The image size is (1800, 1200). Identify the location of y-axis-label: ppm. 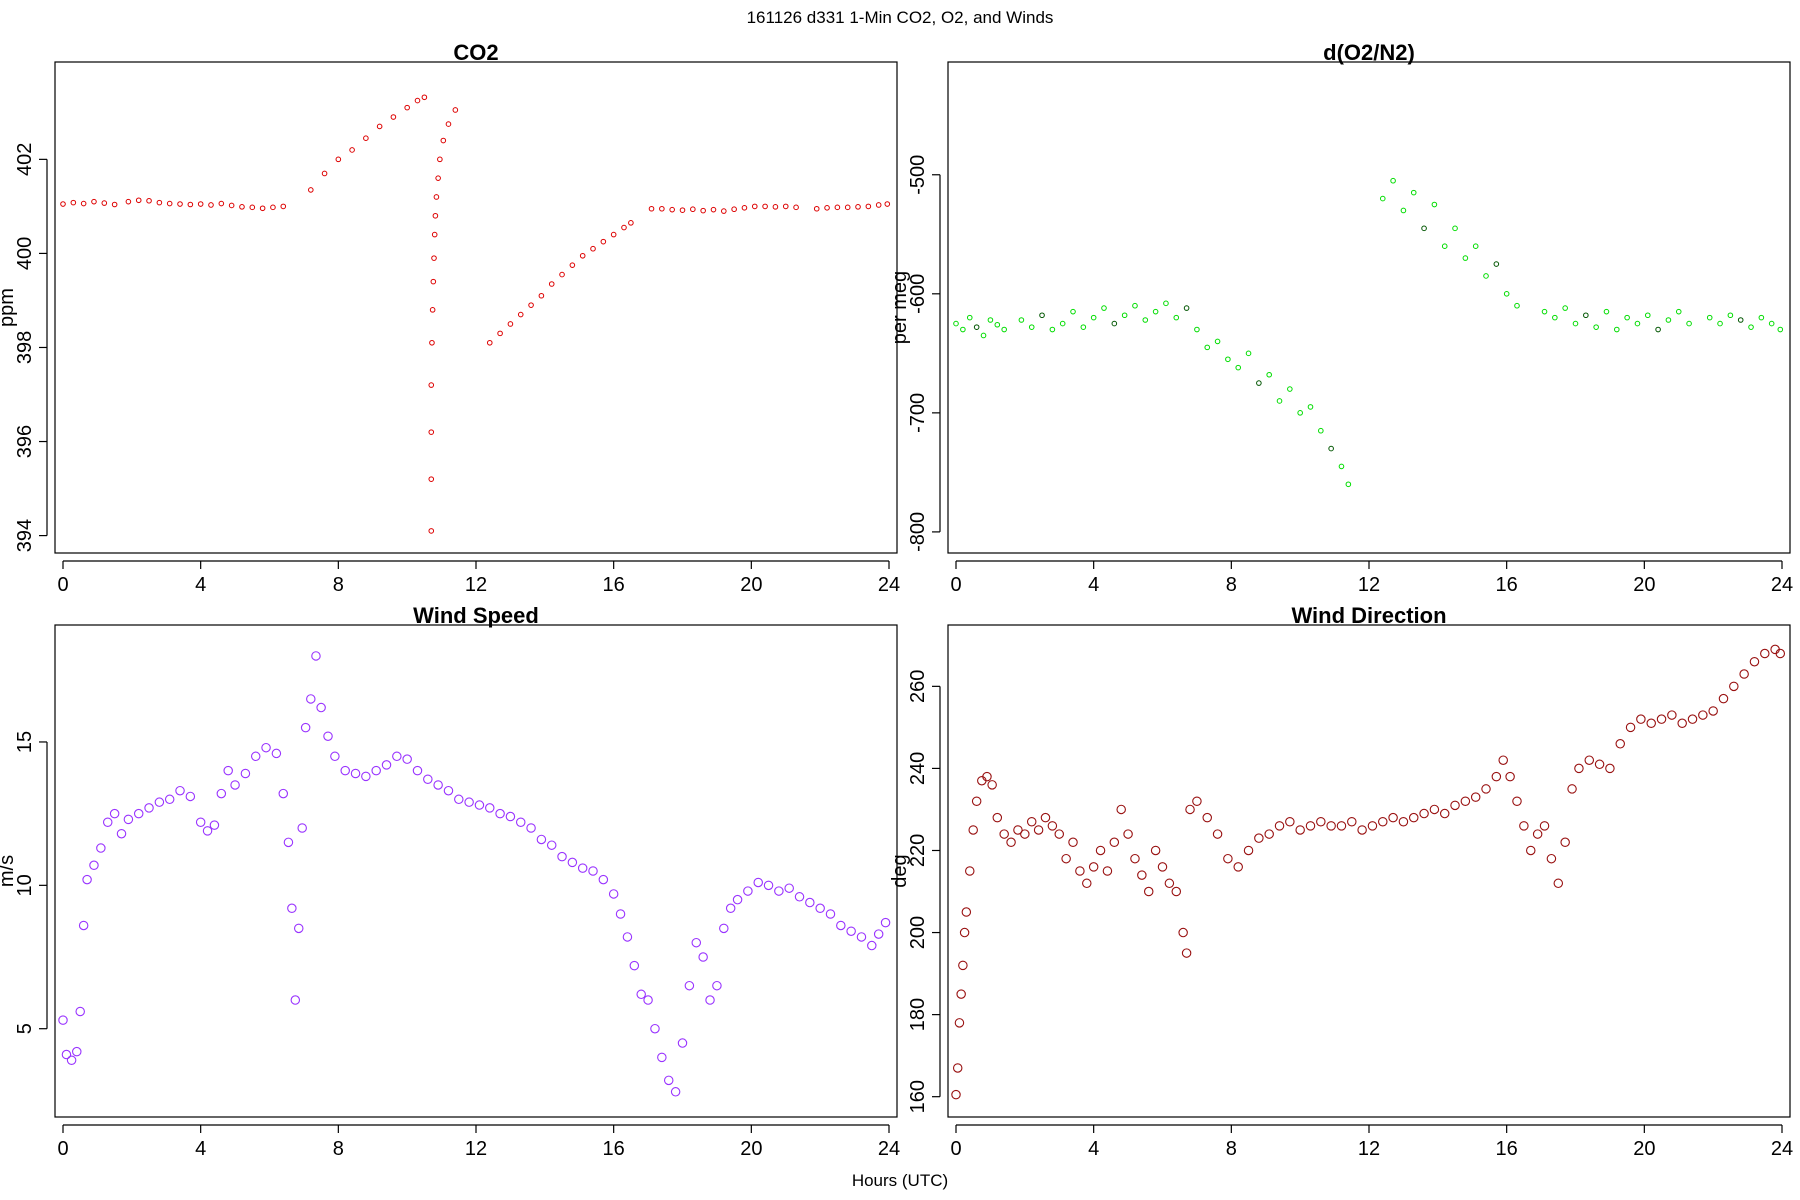
(9, 307).